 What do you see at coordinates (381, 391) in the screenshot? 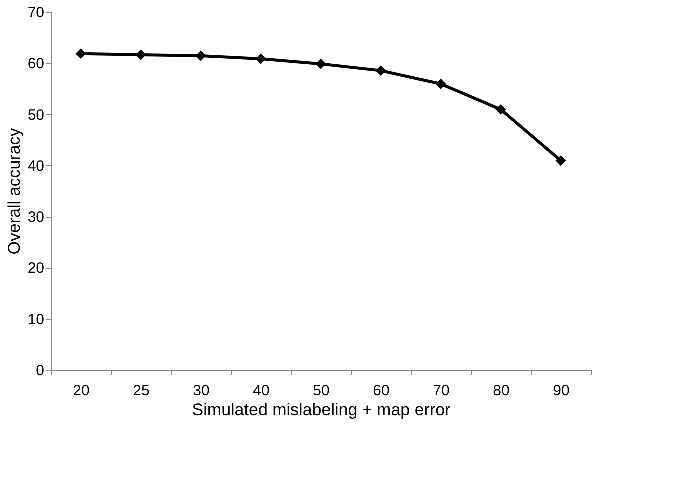
I see `x-tick-label: 60` at bounding box center [381, 391].